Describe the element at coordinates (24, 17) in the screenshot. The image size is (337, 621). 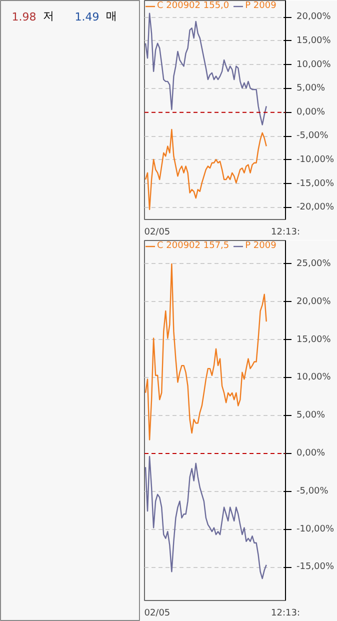
I see `text: 1.98` at that location.